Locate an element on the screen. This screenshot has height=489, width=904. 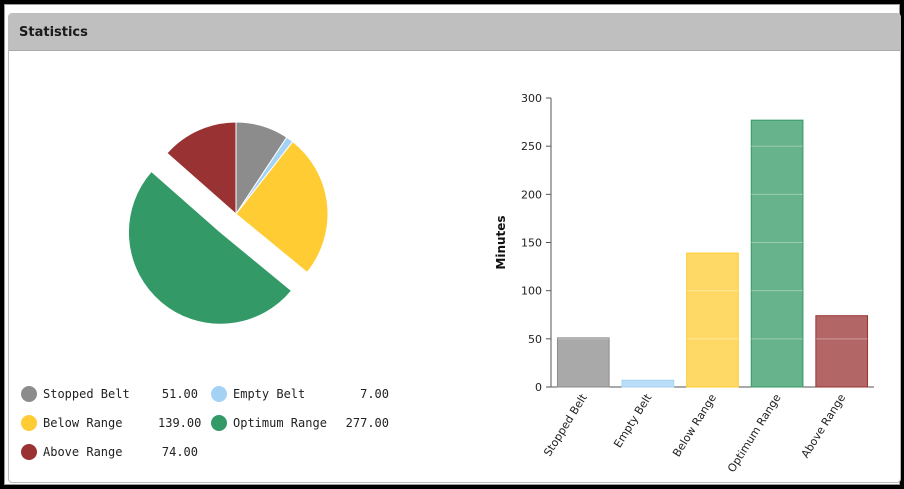
y-tick-label: 50 is located at coordinates (535, 339).